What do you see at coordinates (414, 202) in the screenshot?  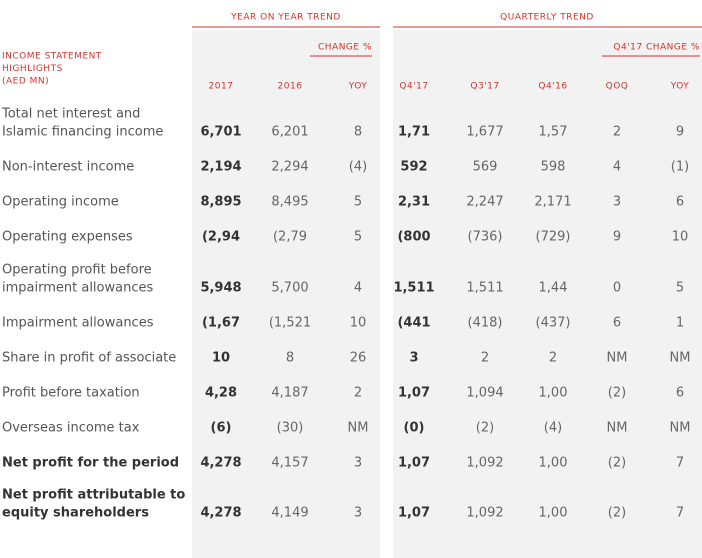 I see `cell: 2,31` at bounding box center [414, 202].